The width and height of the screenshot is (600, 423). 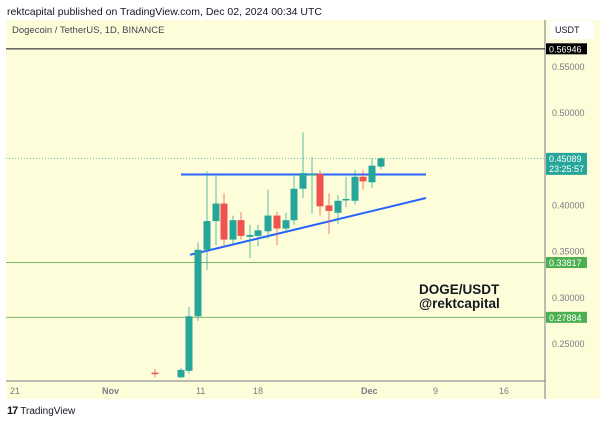 What do you see at coordinates (566, 169) in the screenshot?
I see `countdown-label: 23:25:57` at bounding box center [566, 169].